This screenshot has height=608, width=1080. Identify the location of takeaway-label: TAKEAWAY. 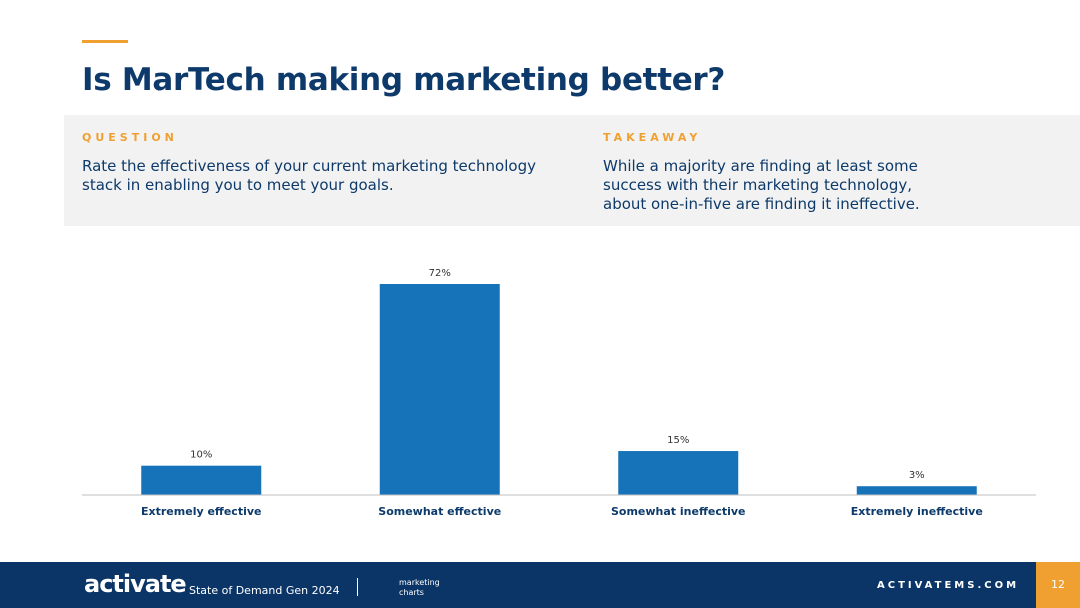
(652, 137).